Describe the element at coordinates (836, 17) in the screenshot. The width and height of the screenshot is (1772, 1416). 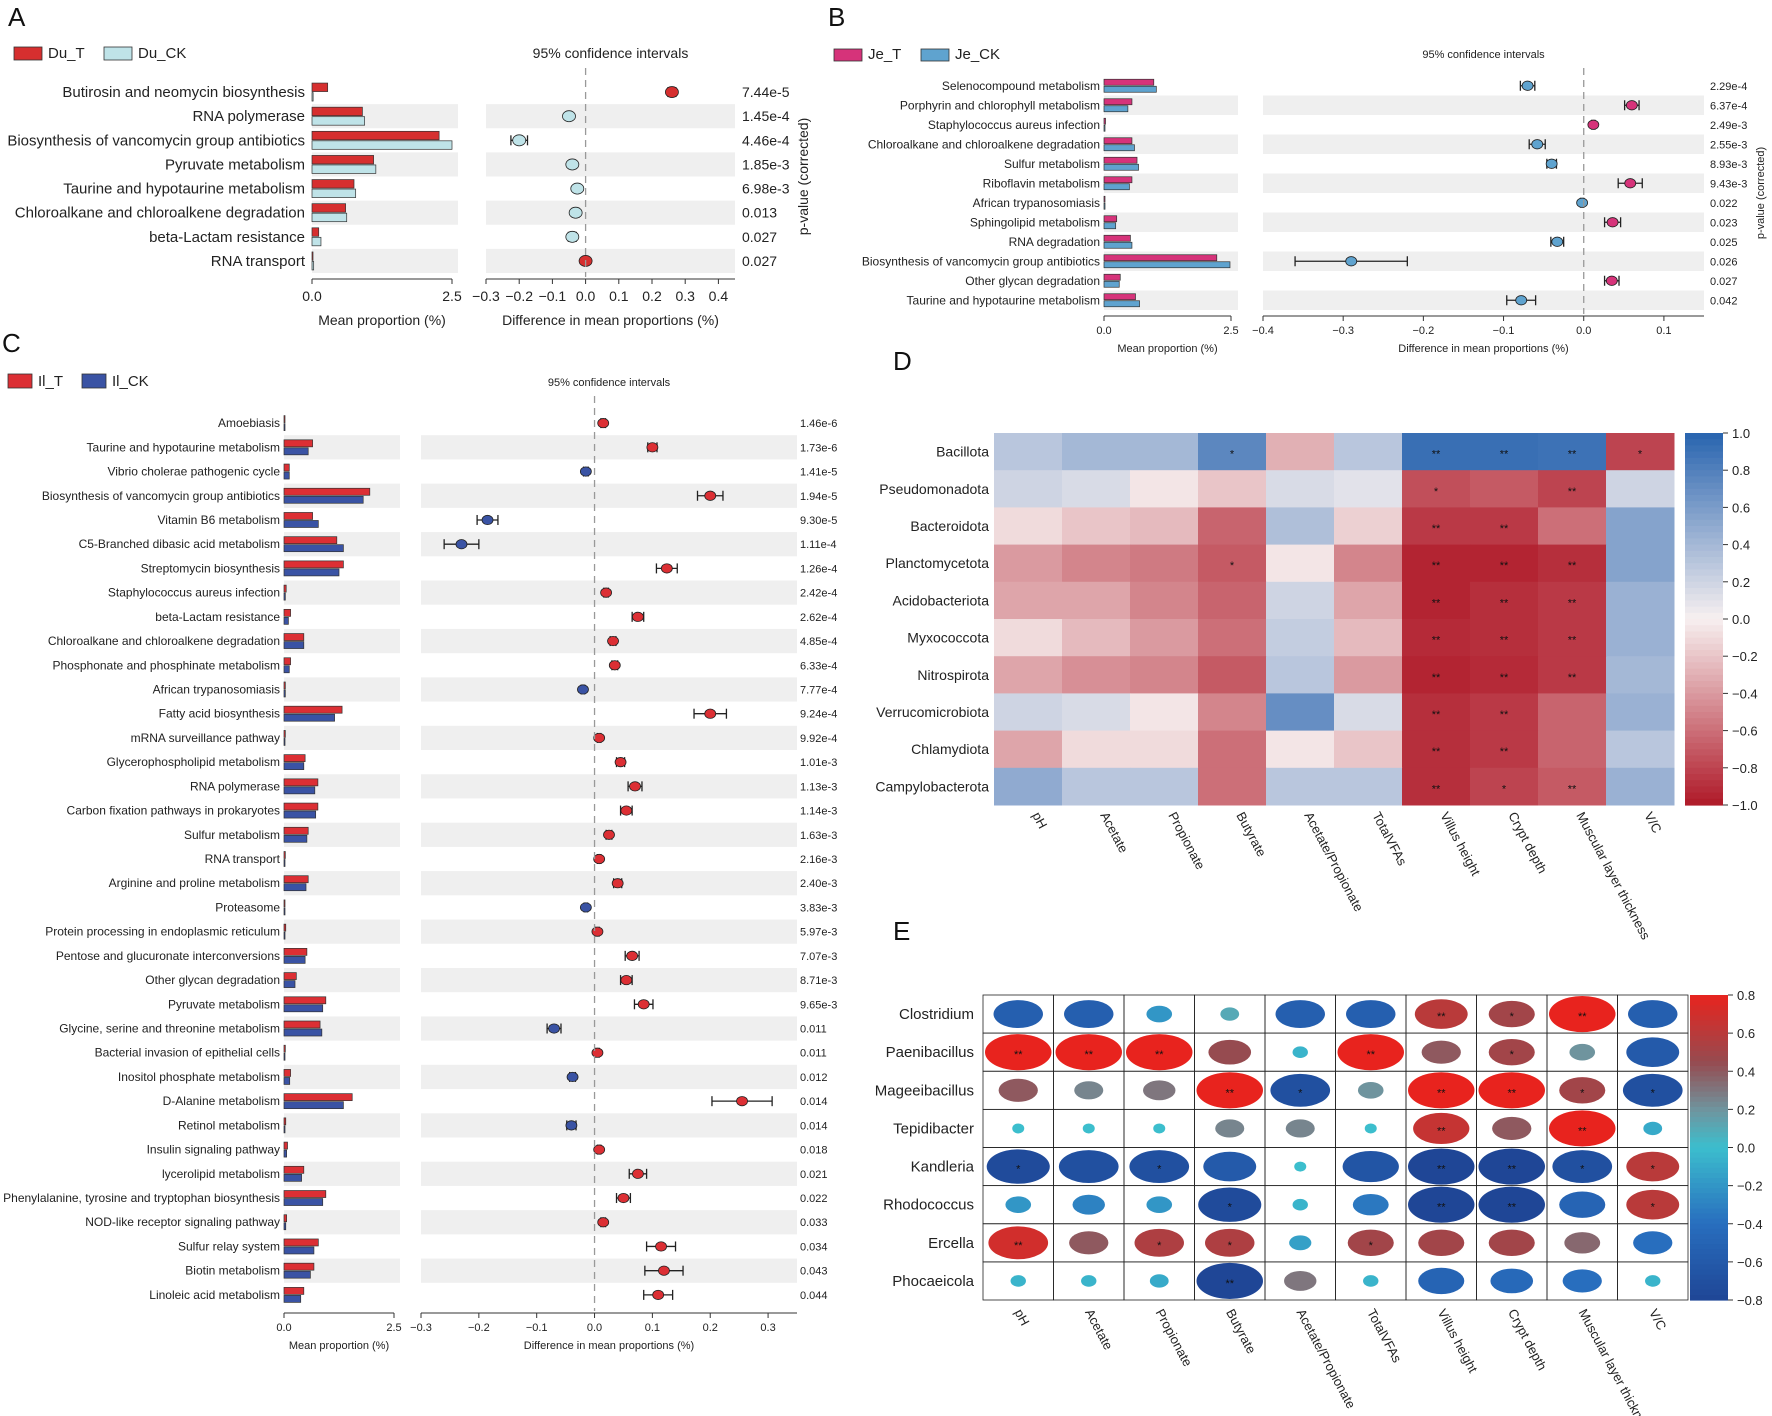
I see `panel-label: B` at that location.